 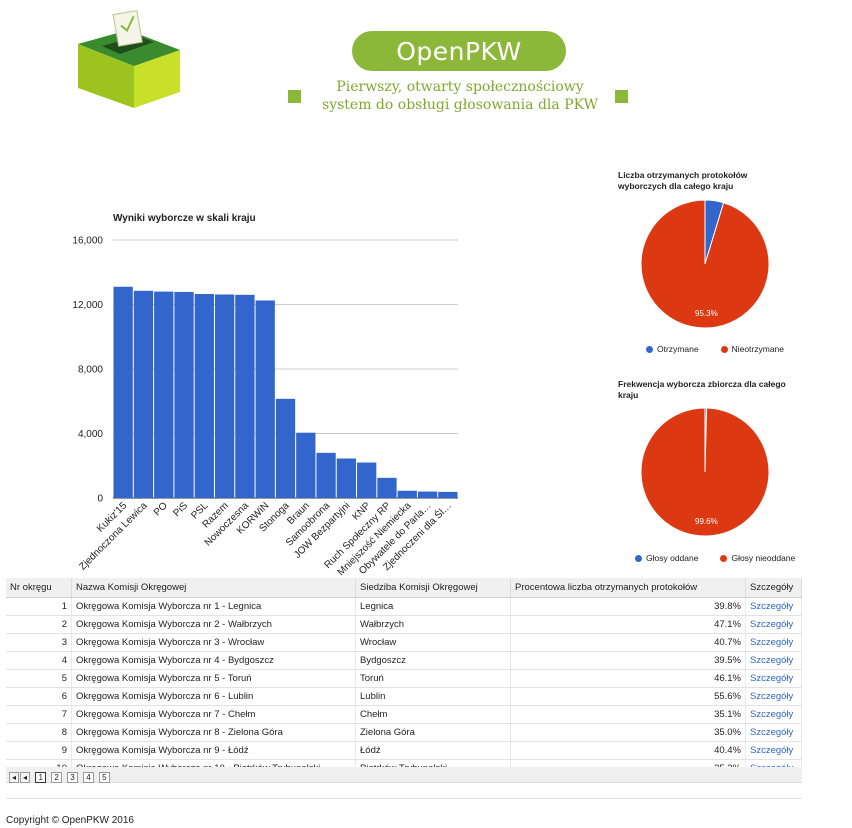 What do you see at coordinates (39, 750) in the screenshot?
I see `cell-nr: 9` at bounding box center [39, 750].